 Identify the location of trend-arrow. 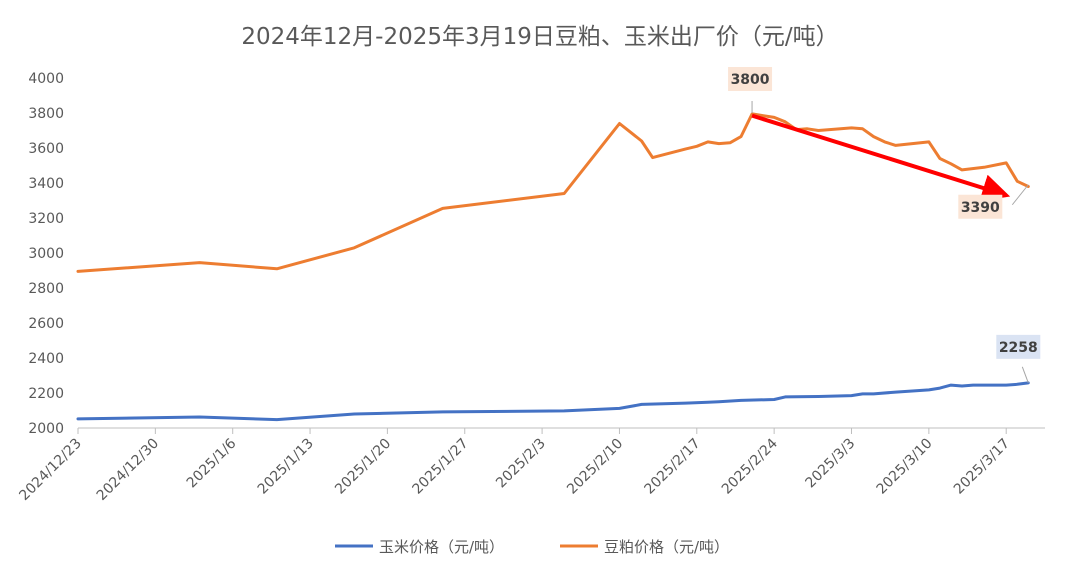
(881, 157).